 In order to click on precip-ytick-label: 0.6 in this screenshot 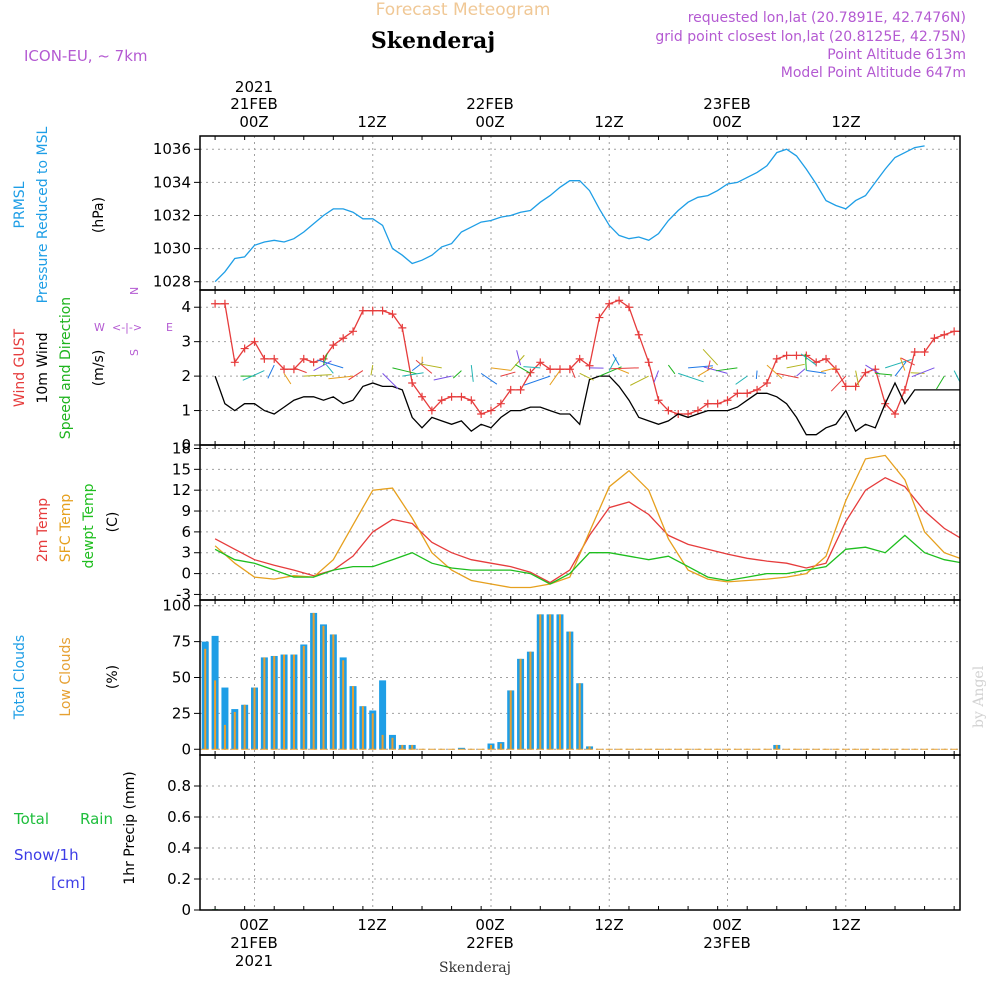, I will do `click(179, 817)`.